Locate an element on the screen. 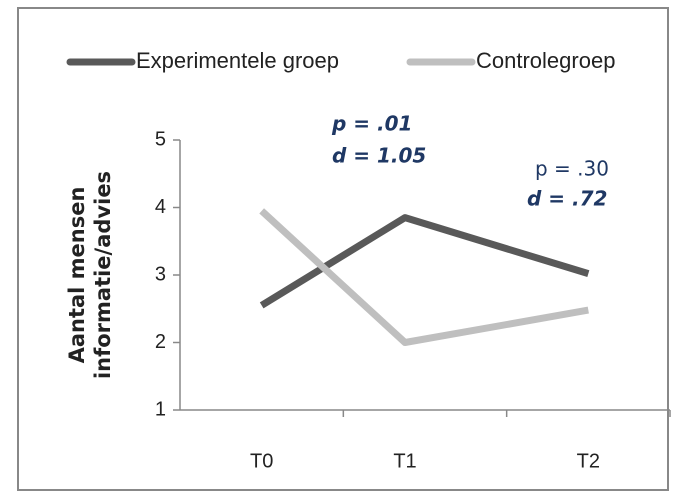 Image resolution: width=677 pixels, height=503 pixels. x-tick-label: T1 is located at coordinates (404, 461).